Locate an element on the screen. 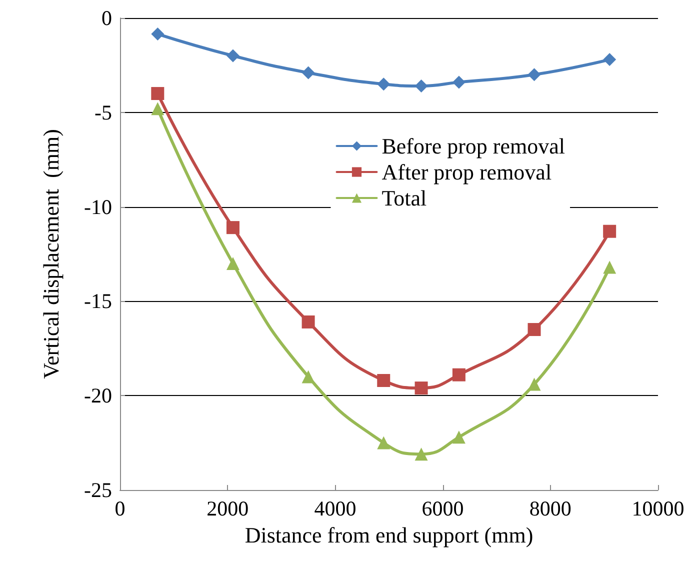 This screenshot has width=690, height=578. x-tick-label: 10000 is located at coordinates (658, 508).